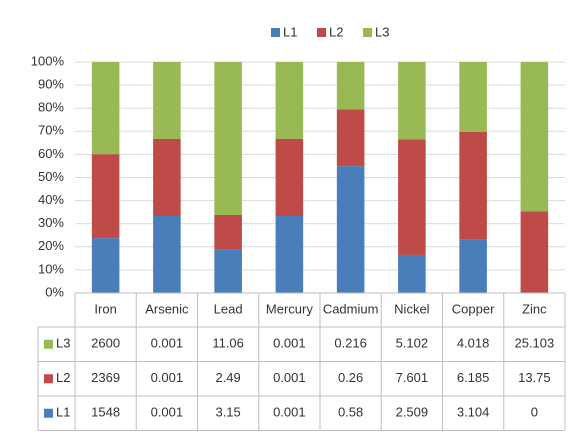  Describe the element at coordinates (228, 343) in the screenshot. I see `table-cell: 11.06` at that location.